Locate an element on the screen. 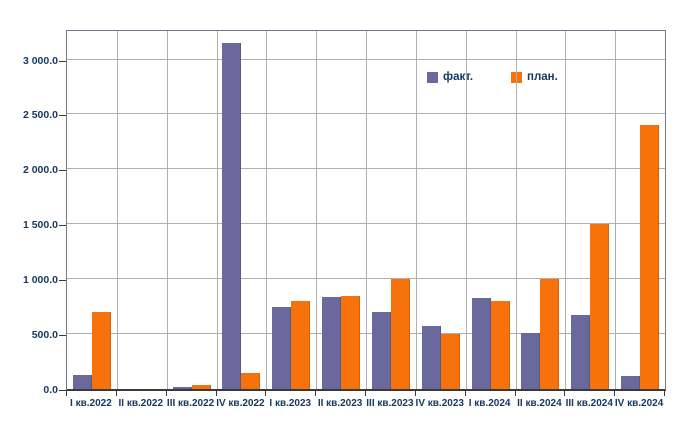 Image resolution: width=676 pixels, height=446 pixels. legend-item: план. is located at coordinates (534, 77).